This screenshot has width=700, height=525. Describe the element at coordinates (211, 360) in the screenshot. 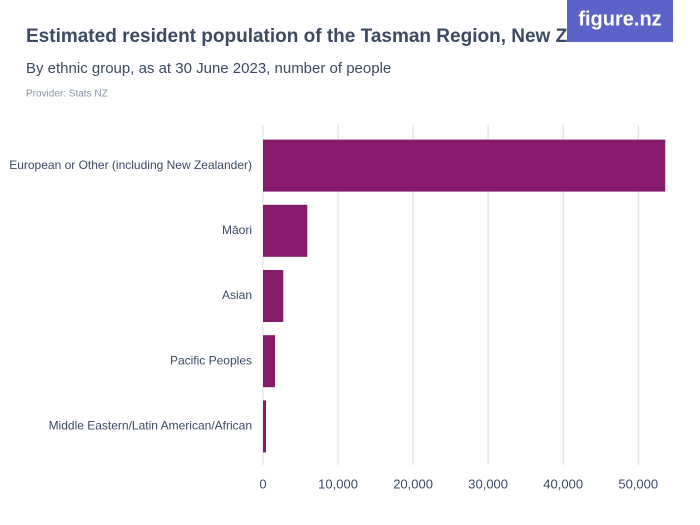

I see `y-tick-label: Pacific Peoples` at that location.